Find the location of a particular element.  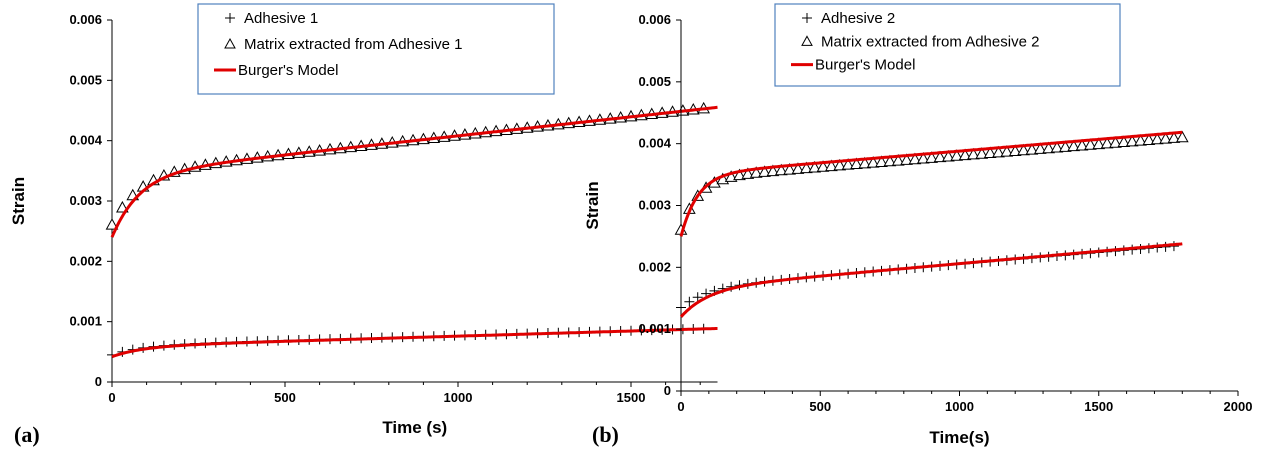

legend-entry: Adhesive 2 is located at coordinates (858, 18).